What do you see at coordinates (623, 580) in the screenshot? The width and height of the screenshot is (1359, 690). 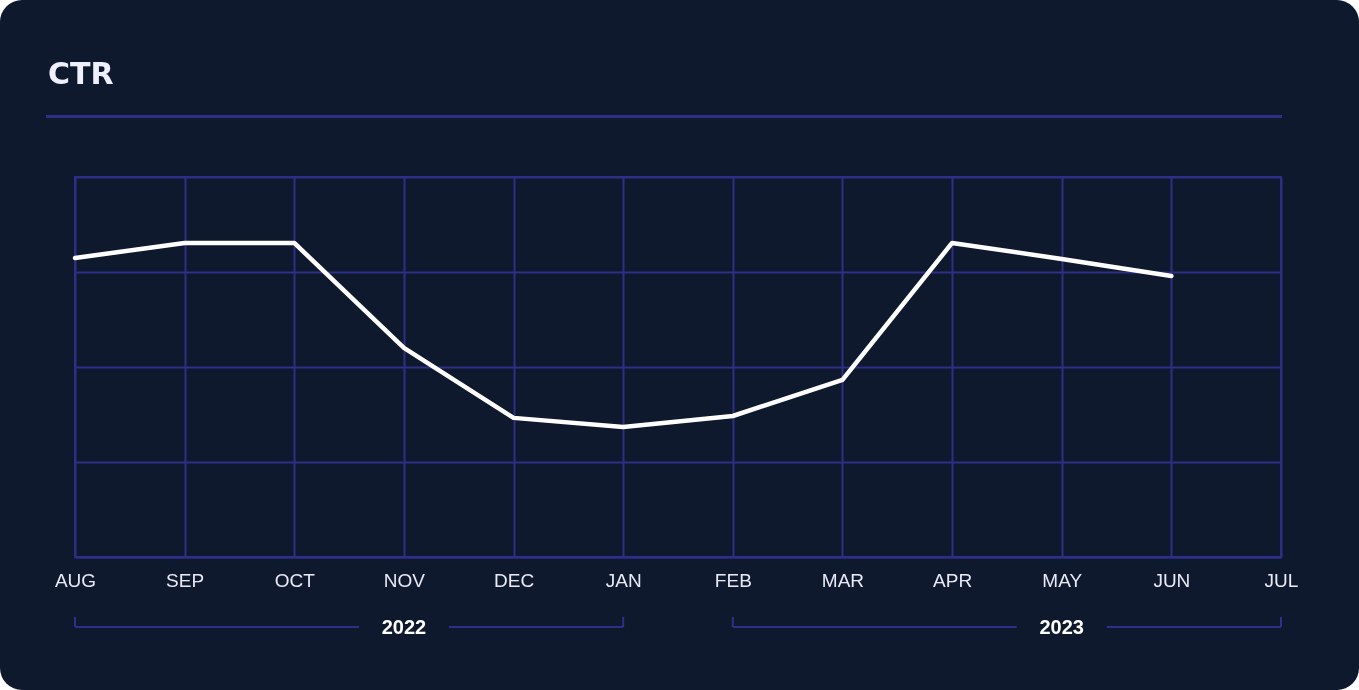 I see `x-tick-label: JAN` at bounding box center [623, 580].